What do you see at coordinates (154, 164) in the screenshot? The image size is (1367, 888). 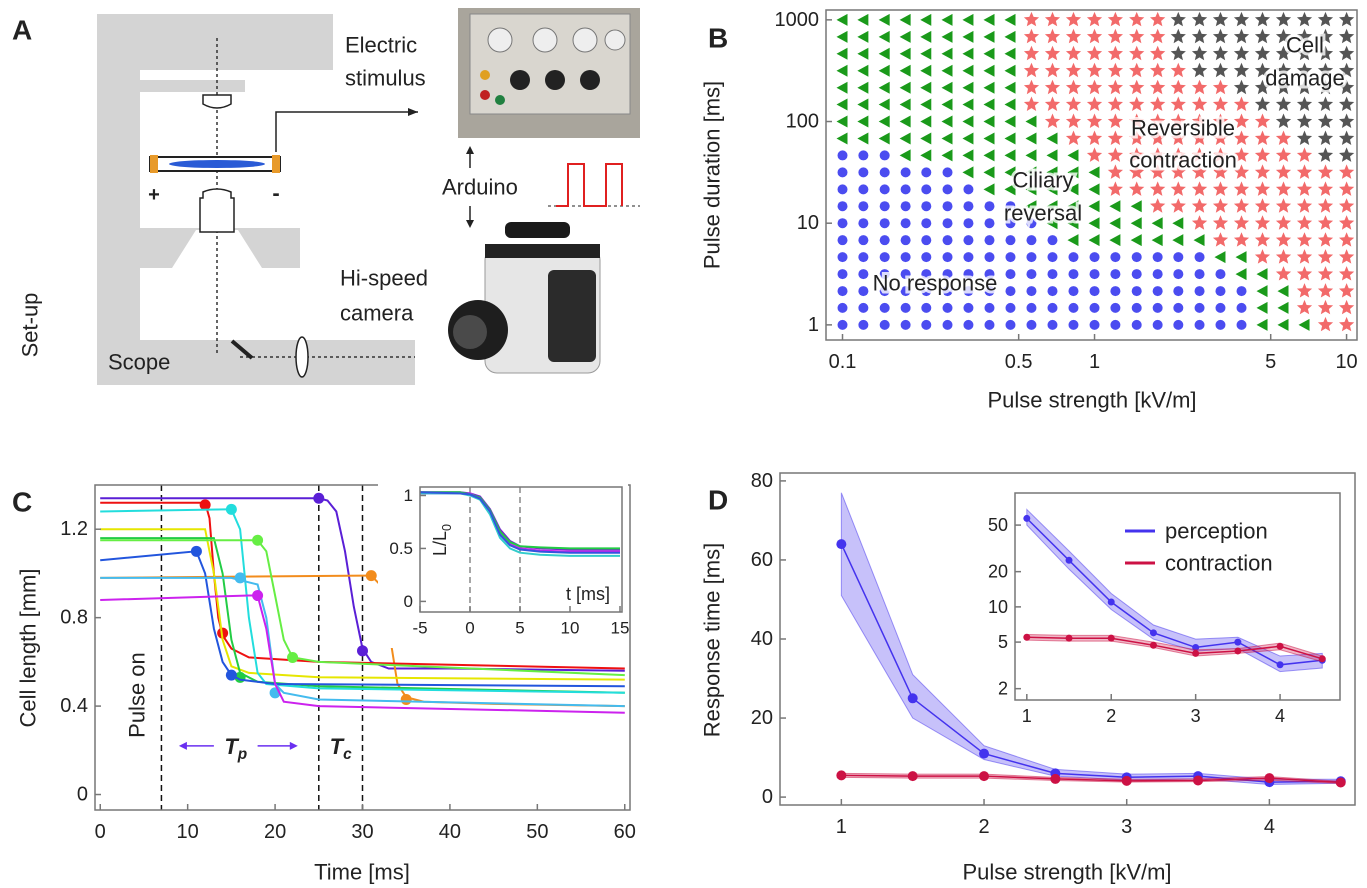 I see `electrode` at bounding box center [154, 164].